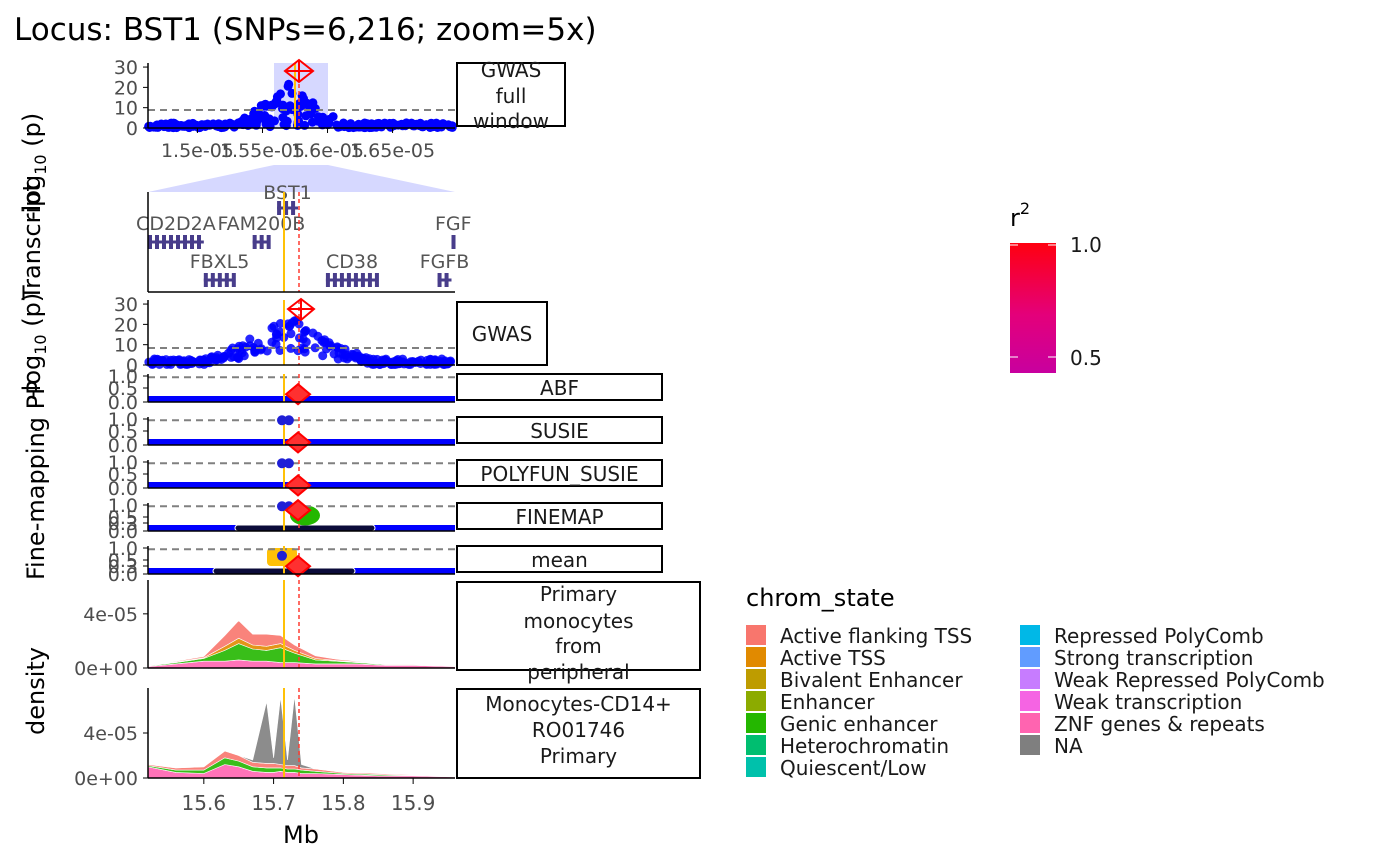 The height and width of the screenshot is (865, 1400). I want to click on fm-strip-label: POLYFUN_SUSIE, so click(559, 474).